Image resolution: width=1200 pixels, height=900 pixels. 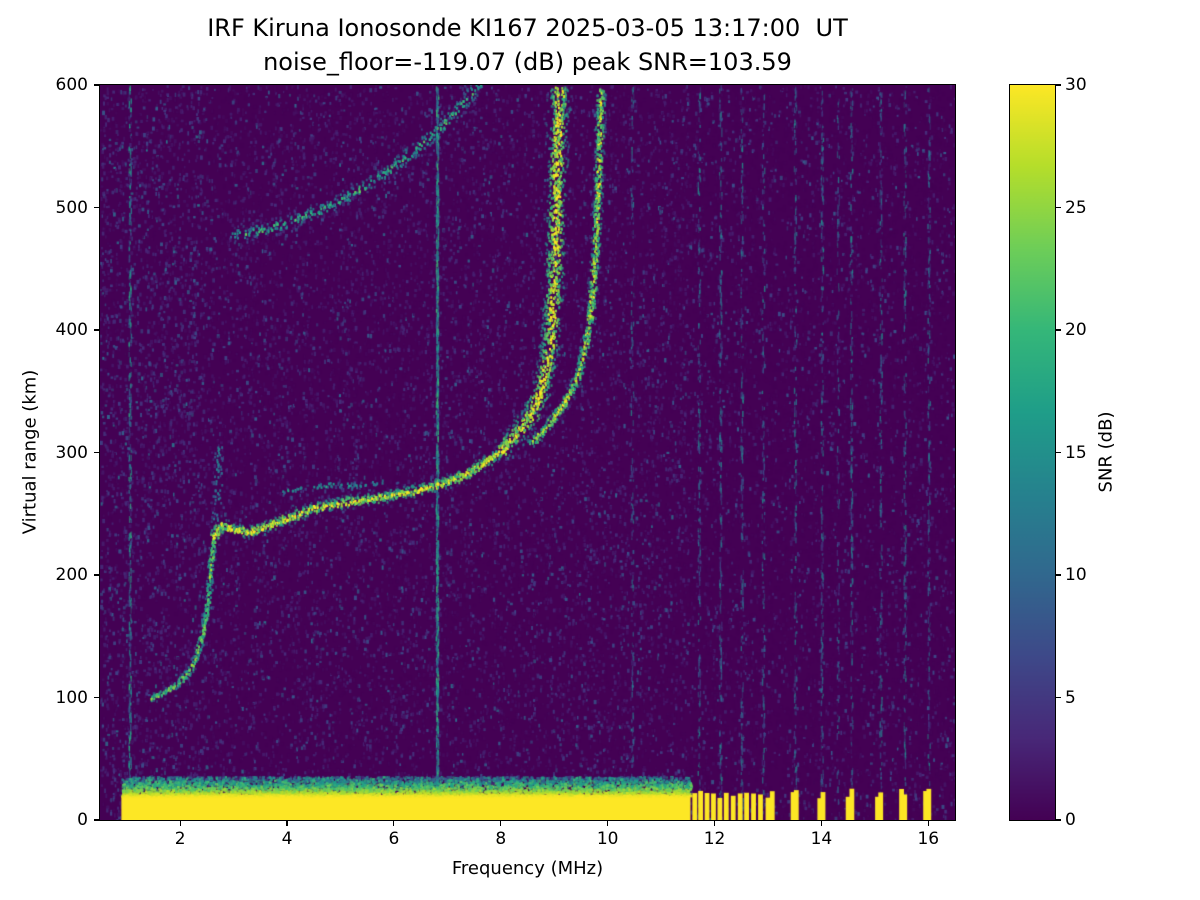 What do you see at coordinates (180, 839) in the screenshot?
I see `x-tick-label: 2` at bounding box center [180, 839].